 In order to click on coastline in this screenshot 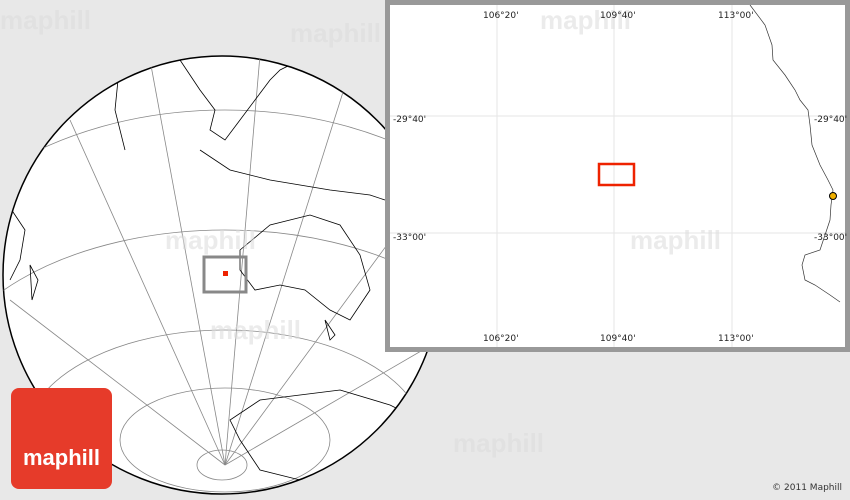, I will do `click(795, 154)`.